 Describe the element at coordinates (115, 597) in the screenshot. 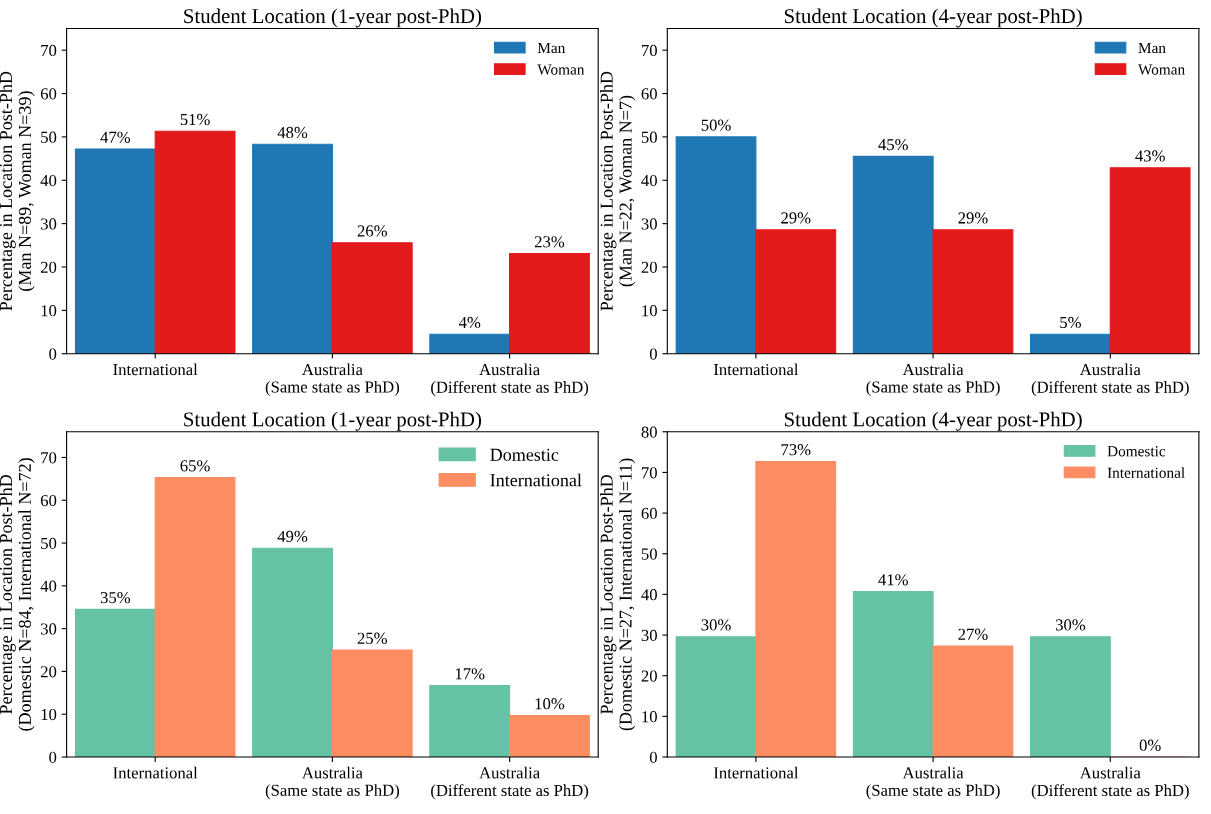

I see `data-label: 35%` at that location.